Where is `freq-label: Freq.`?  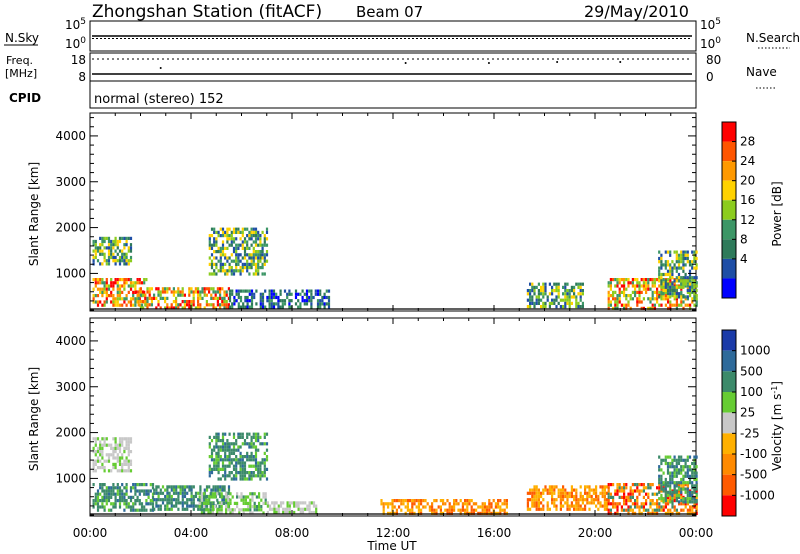
freq-label: Freq. is located at coordinates (19, 60).